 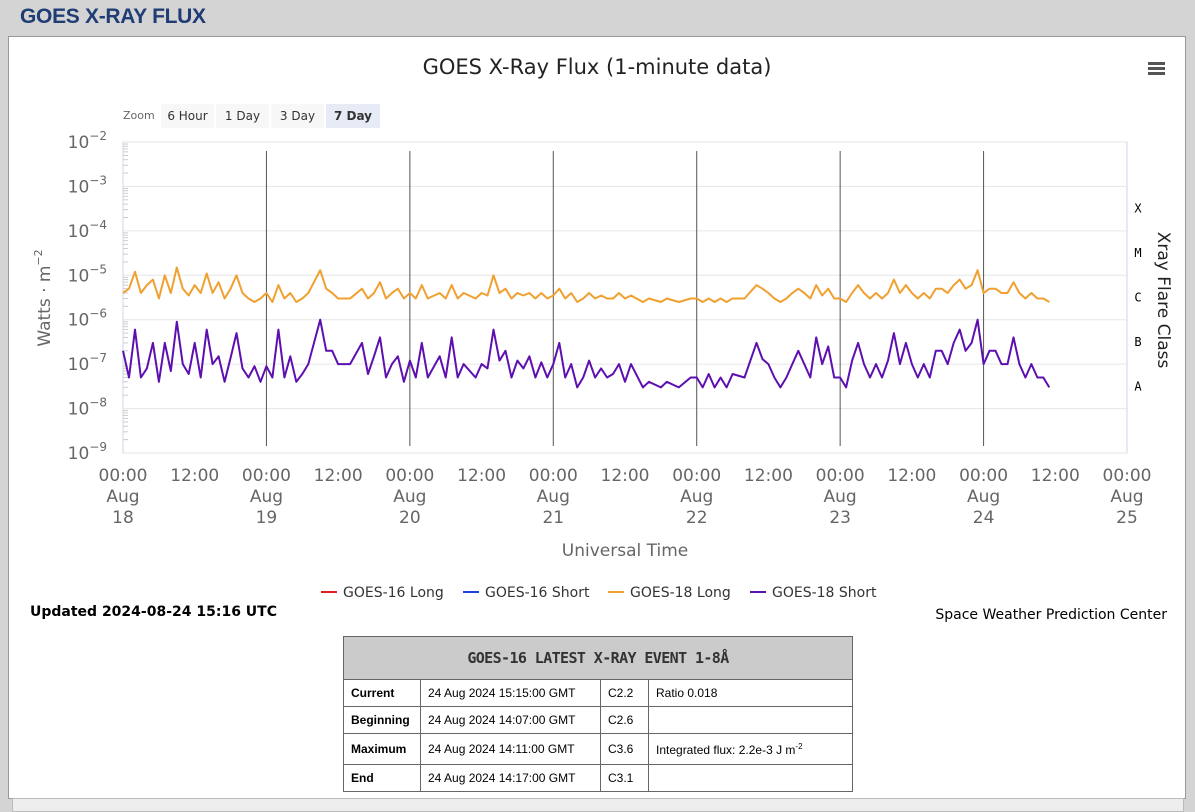 I want to click on x-tick-day: 22, so click(x=697, y=518).